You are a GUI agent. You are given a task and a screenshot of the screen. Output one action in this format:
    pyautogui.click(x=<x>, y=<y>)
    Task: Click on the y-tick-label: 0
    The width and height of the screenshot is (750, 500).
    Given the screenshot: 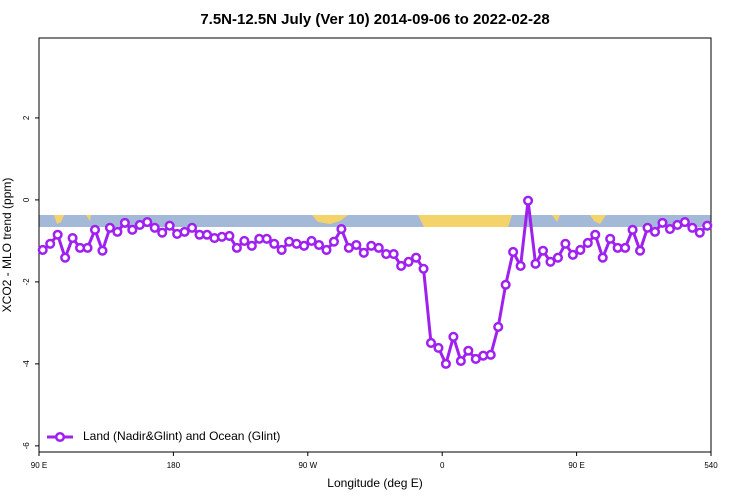 What is the action you would take?
    pyautogui.click(x=26, y=199)
    